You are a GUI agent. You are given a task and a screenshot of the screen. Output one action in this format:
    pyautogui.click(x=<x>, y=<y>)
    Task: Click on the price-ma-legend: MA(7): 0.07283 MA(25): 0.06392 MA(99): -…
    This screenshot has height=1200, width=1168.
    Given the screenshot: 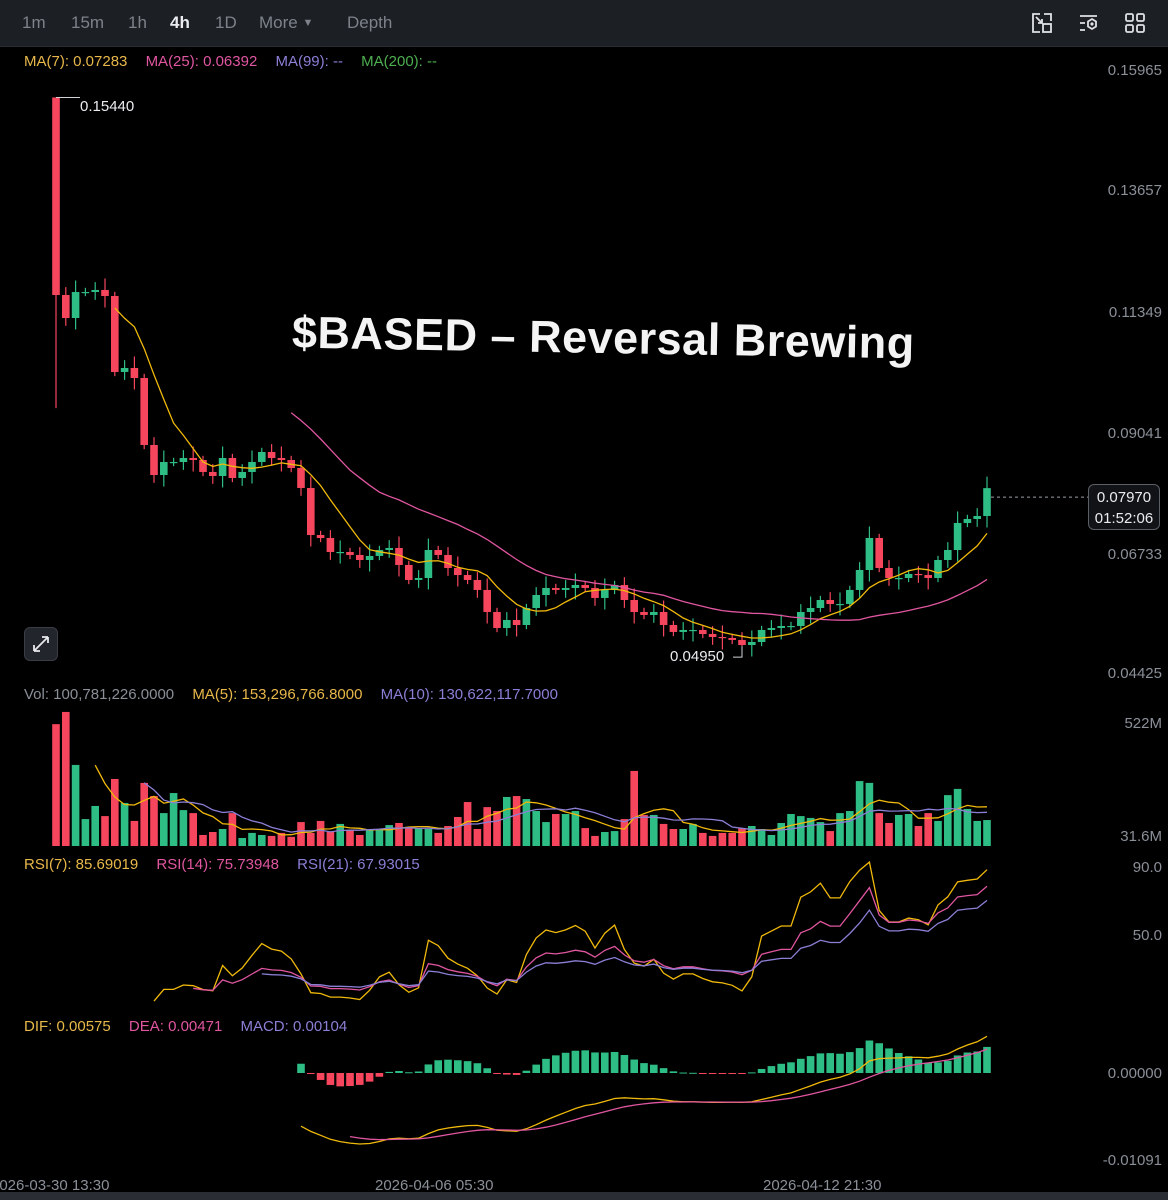 What is the action you would take?
    pyautogui.click(x=237, y=61)
    